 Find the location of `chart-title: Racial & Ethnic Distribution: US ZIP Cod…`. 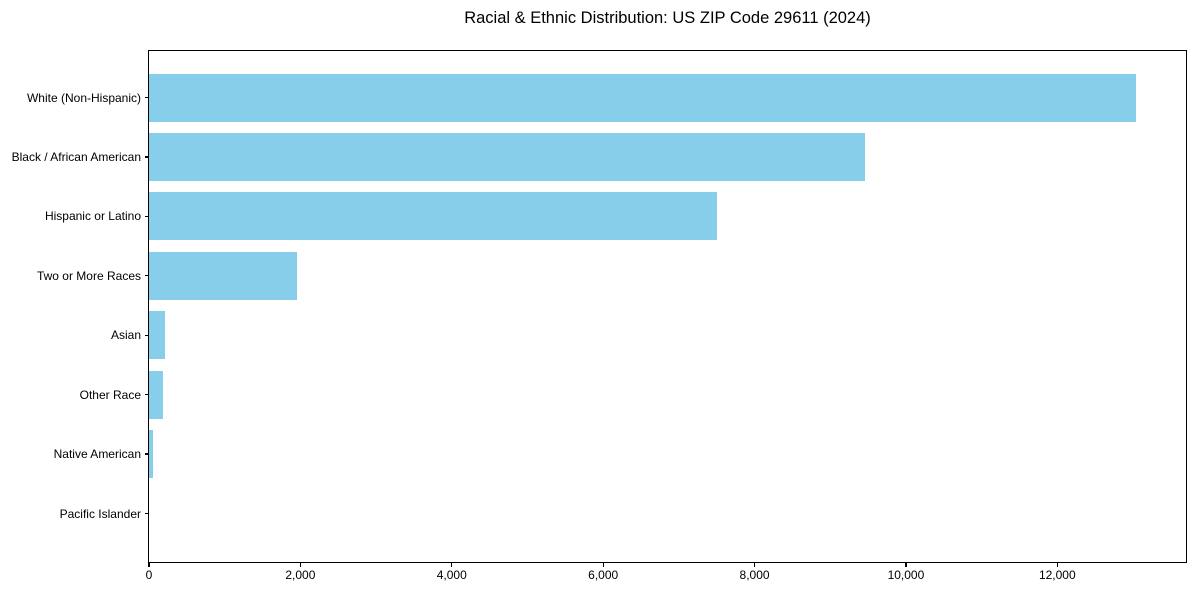

chart-title: Racial & Ethnic Distribution: US ZIP Cod… is located at coordinates (667, 18).